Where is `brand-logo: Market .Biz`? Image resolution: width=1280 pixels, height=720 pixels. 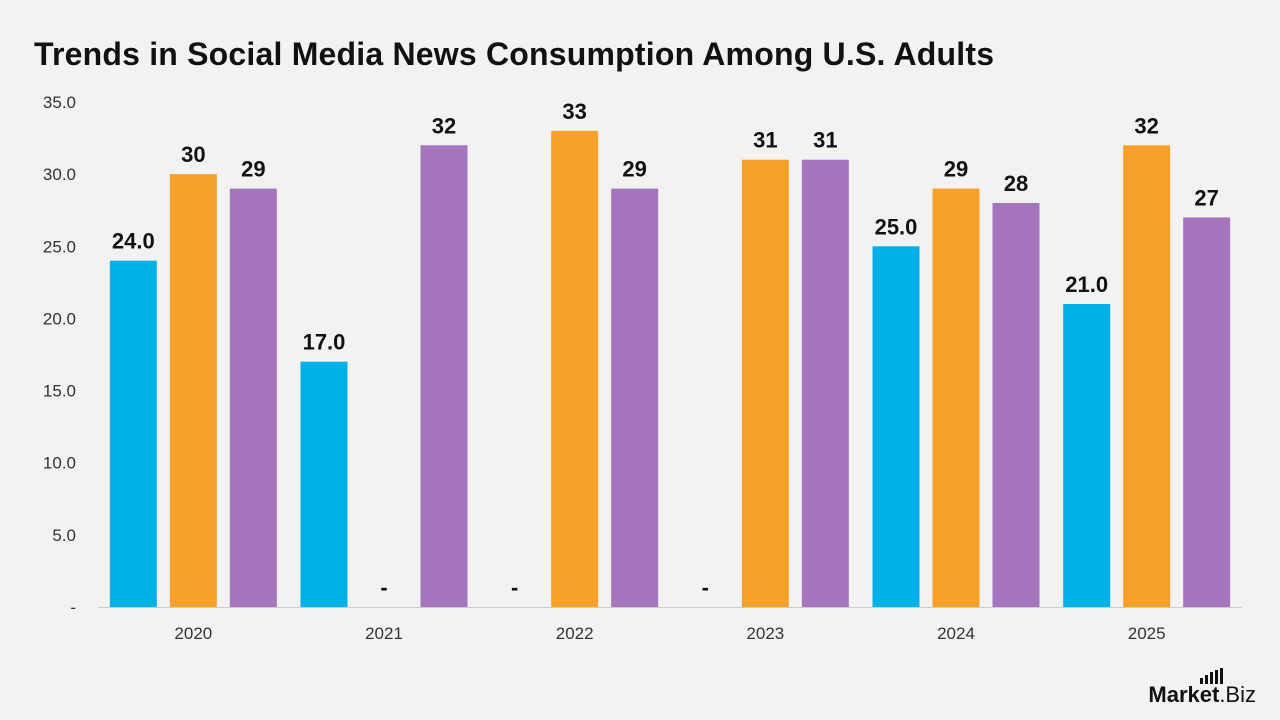
brand-logo: Market .Biz is located at coordinates (1202, 688).